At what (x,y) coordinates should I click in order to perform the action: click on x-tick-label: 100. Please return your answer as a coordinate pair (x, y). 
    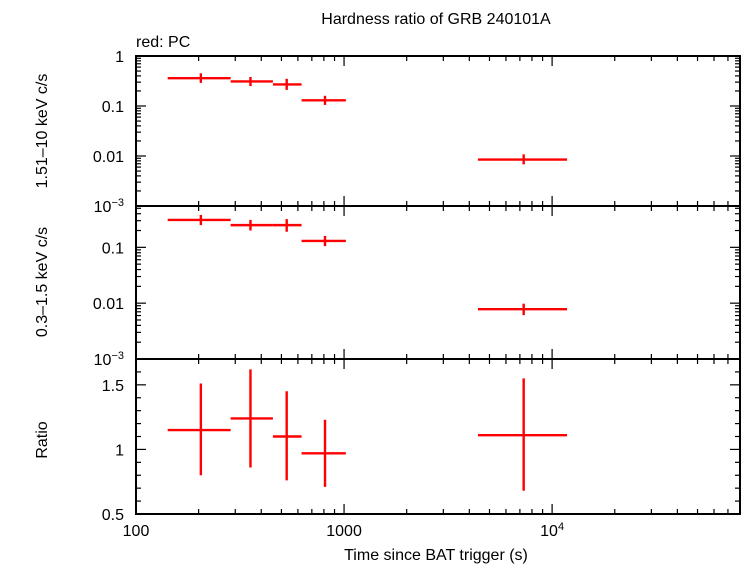
    Looking at the image, I should click on (136, 531).